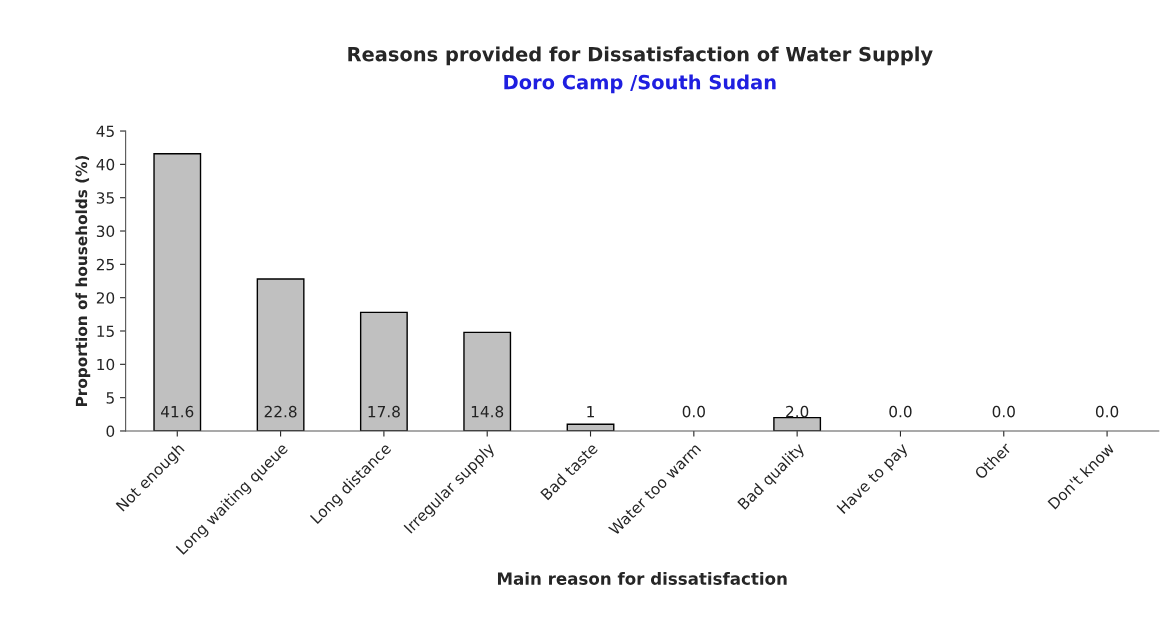 This screenshot has width=1174, height=621. Describe the element at coordinates (110, 431) in the screenshot. I see `y-tick-label: 0` at that location.